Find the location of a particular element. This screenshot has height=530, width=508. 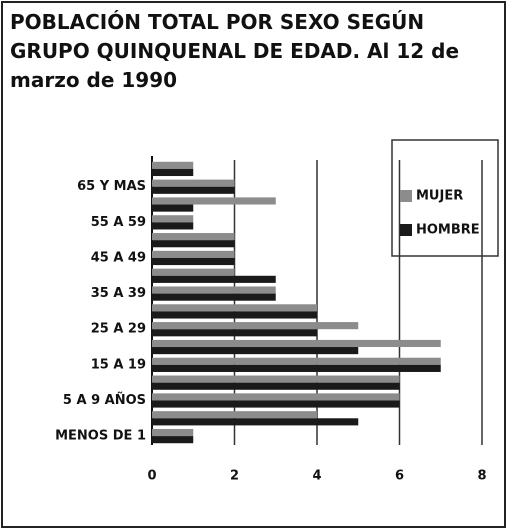

x-tick-label: 8 is located at coordinates (481, 476).